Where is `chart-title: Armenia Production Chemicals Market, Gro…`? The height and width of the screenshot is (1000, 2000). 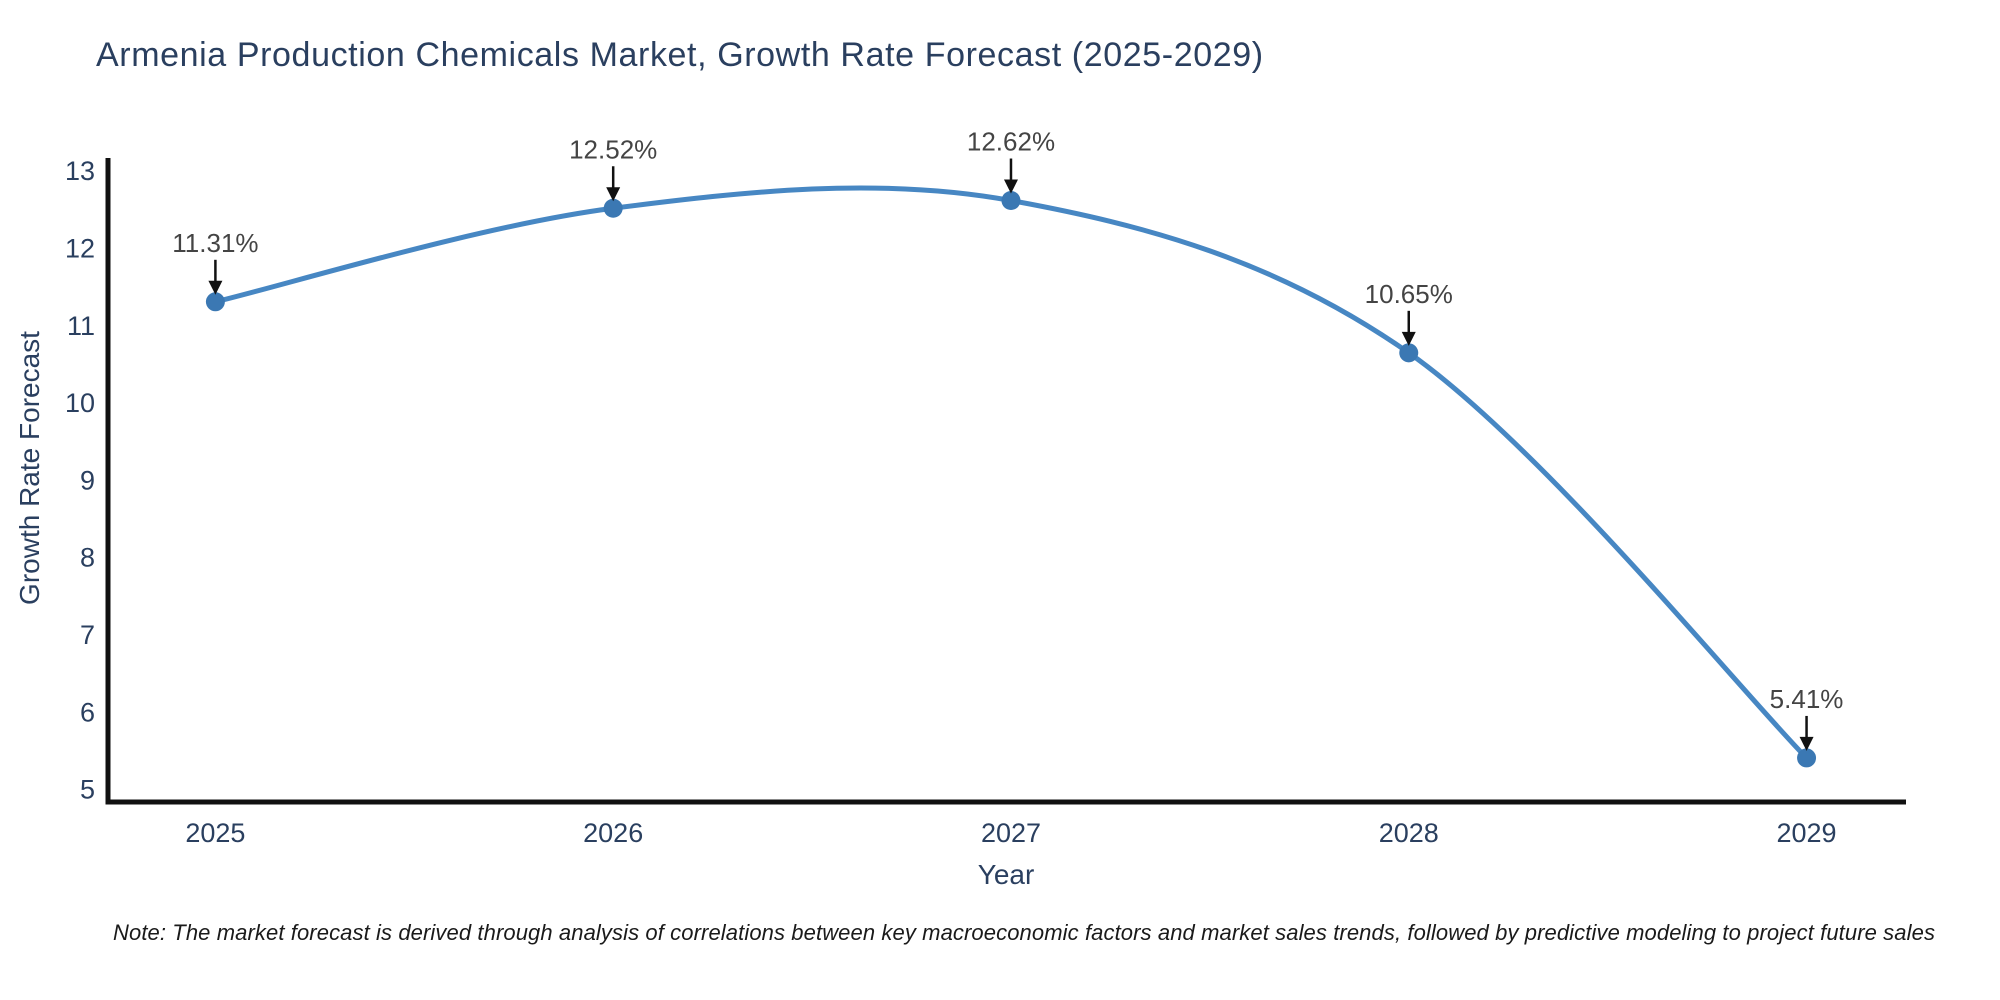
chart-title: Armenia Production Chemicals Market, Gro… is located at coordinates (680, 55).